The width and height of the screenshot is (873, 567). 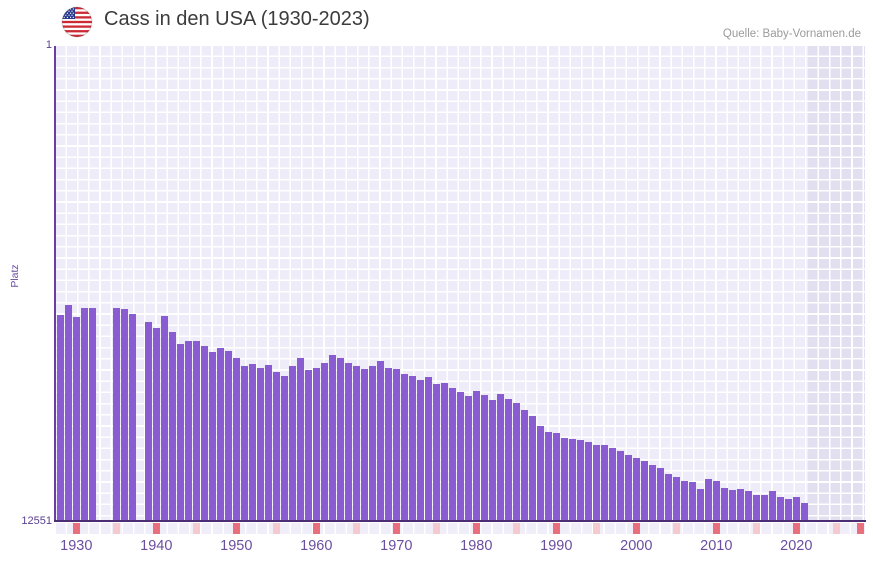 I want to click on bar-2014, so click(x=732, y=505).